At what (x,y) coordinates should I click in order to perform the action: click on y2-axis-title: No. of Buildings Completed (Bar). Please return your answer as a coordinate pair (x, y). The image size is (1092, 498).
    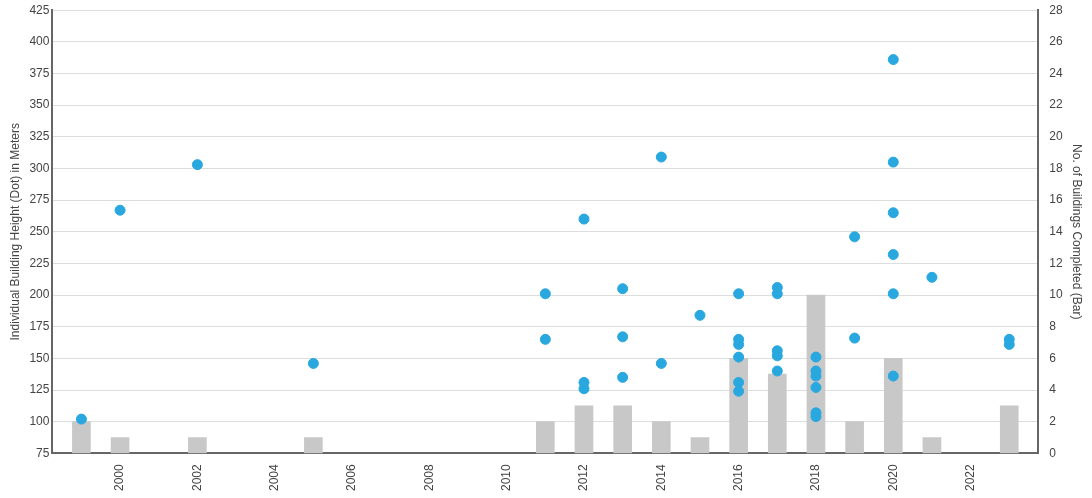
    Looking at the image, I should click on (1077, 232).